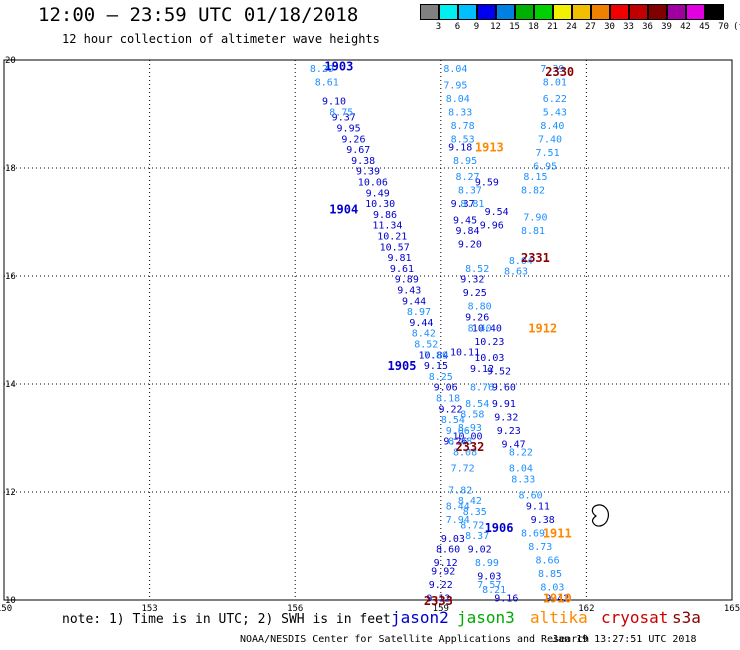 The image size is (740, 650). Describe the element at coordinates (480, 307) in the screenshot. I see `swh-value-jason3: 8.80` at that location.